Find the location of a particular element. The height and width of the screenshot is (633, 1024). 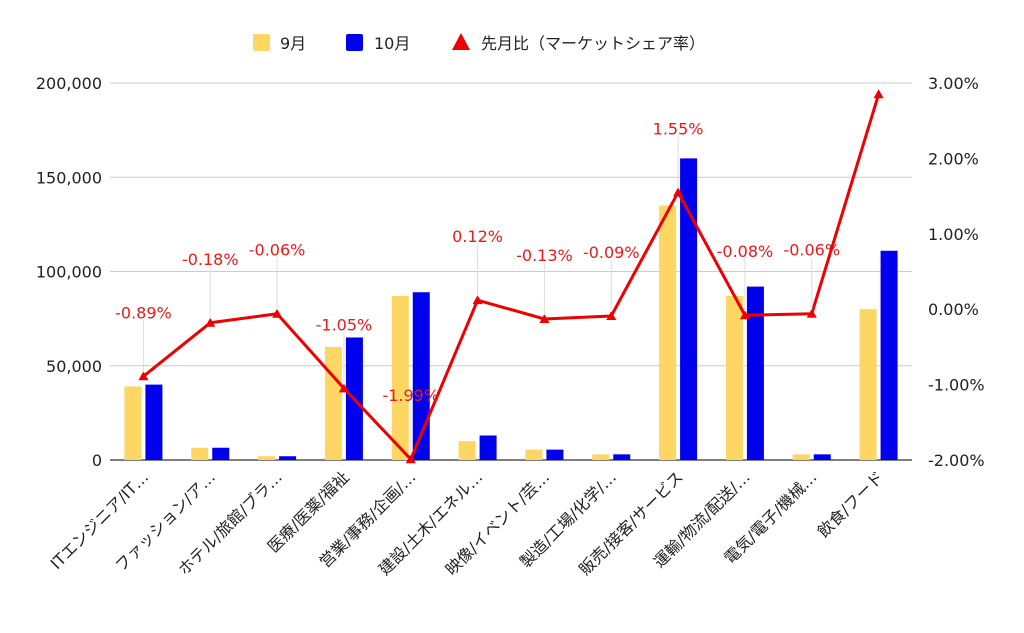

share-change-data-label: 0.12% is located at coordinates (477, 236).